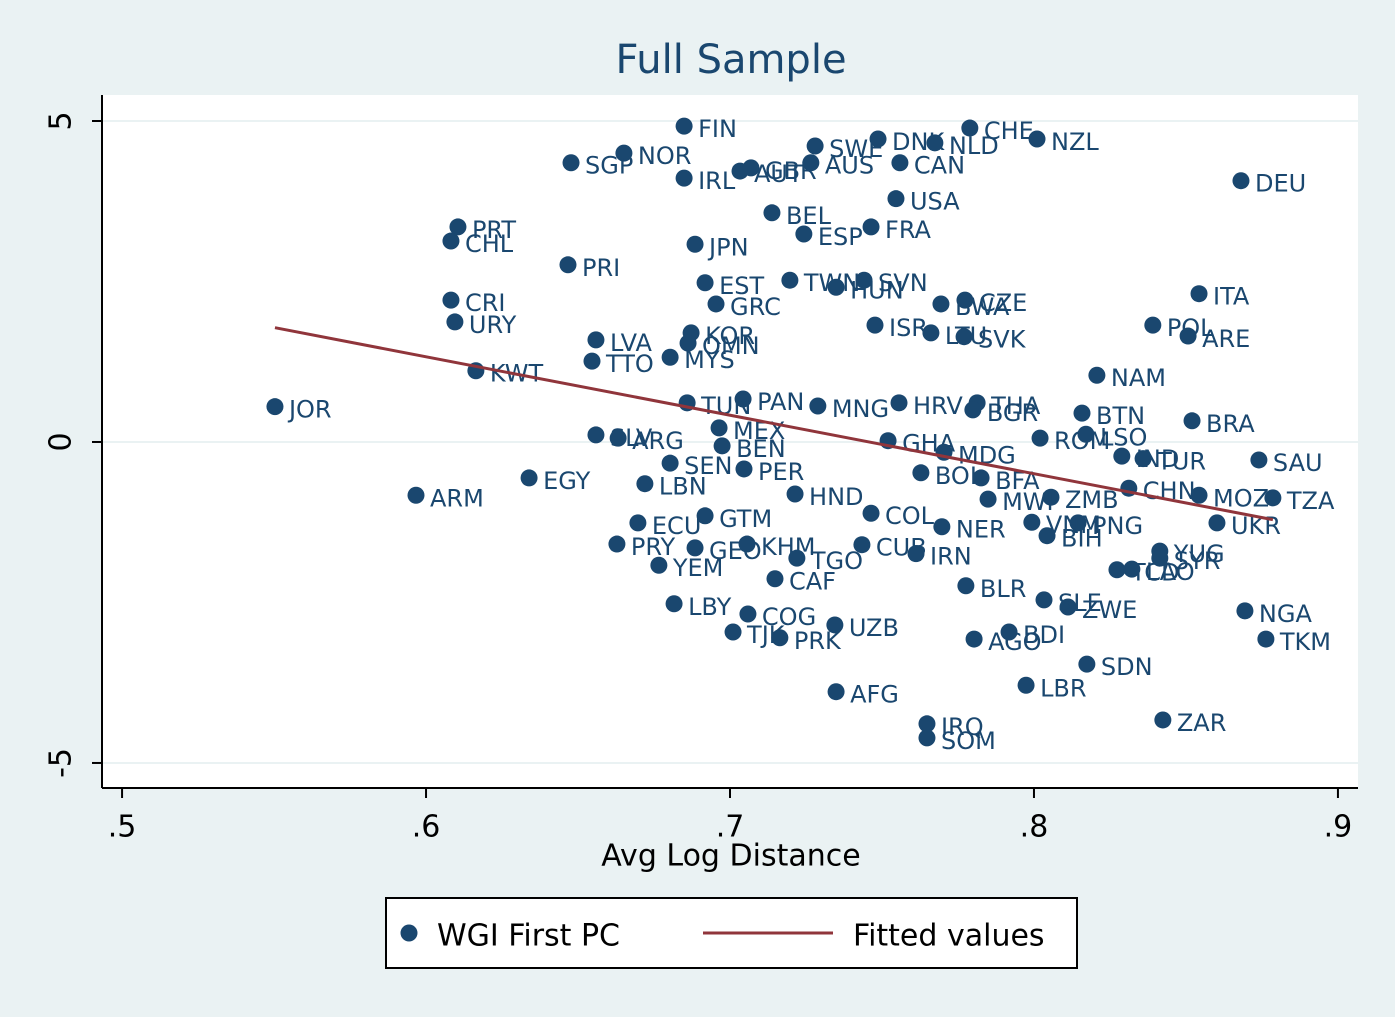 Image resolution: width=1395 pixels, height=1017 pixels. I want to click on point-label: BTN, so click(1120, 416).